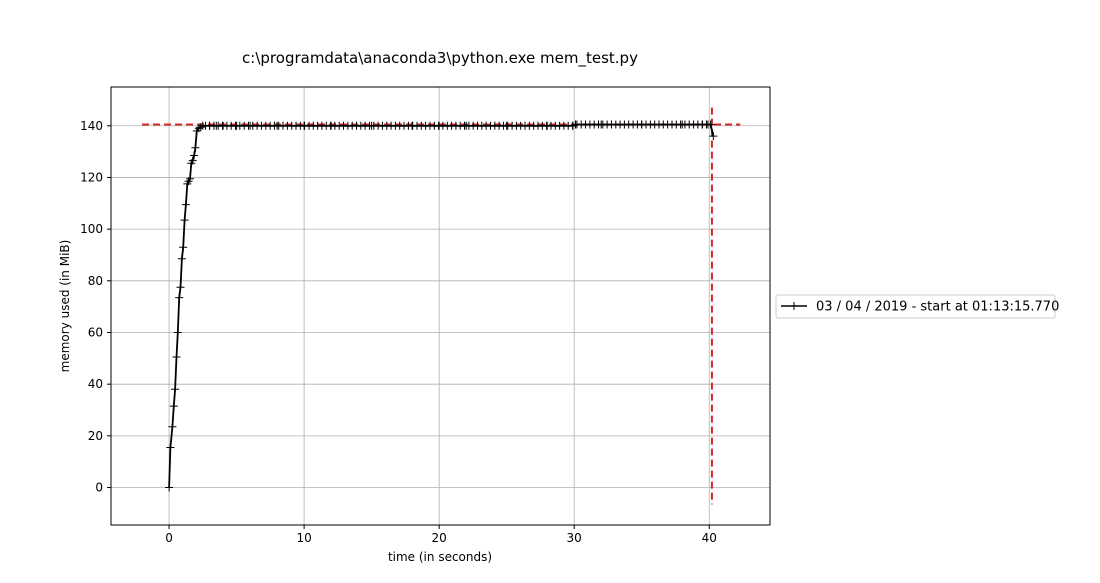  I want to click on legend: 03 / 04 / 2019 - start at 01:13:15.770, so click(917, 306).